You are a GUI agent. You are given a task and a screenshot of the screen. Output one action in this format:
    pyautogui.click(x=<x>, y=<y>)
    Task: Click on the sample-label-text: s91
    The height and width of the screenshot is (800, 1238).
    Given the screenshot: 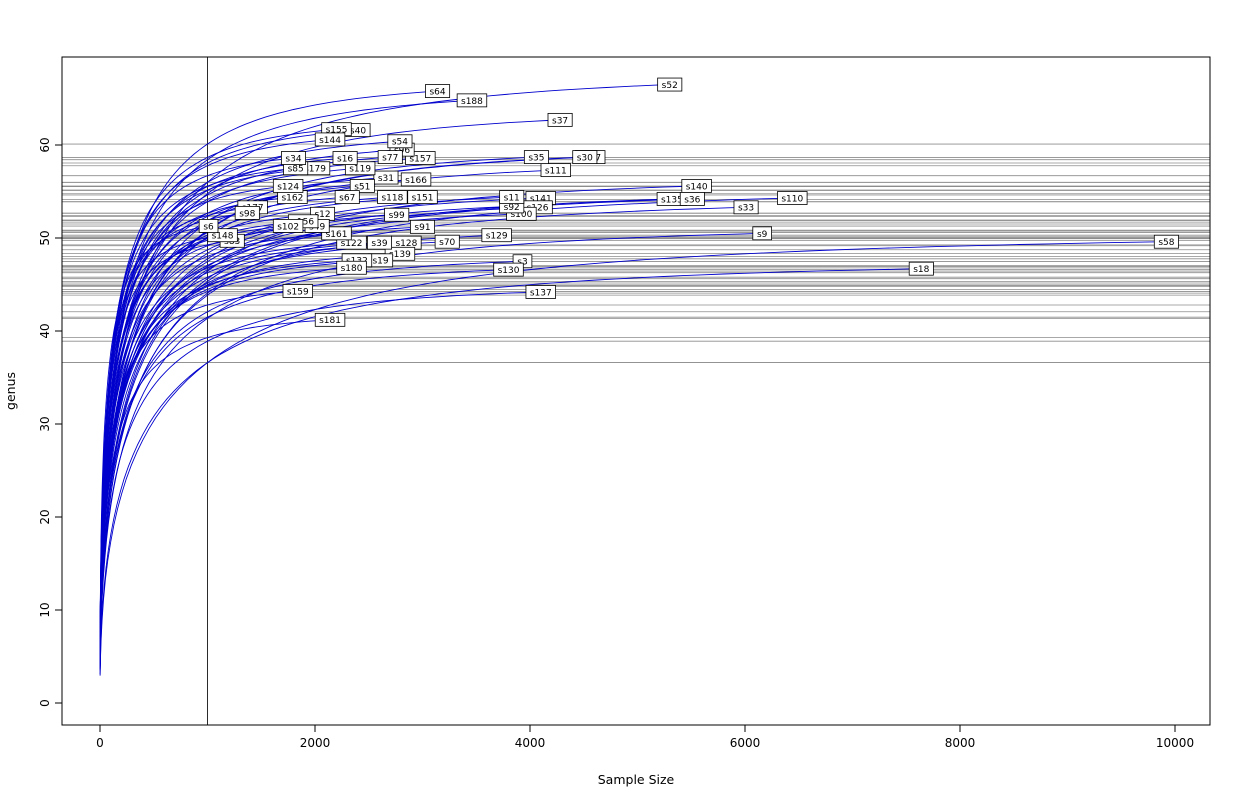 What is the action you would take?
    pyautogui.click(x=422, y=228)
    